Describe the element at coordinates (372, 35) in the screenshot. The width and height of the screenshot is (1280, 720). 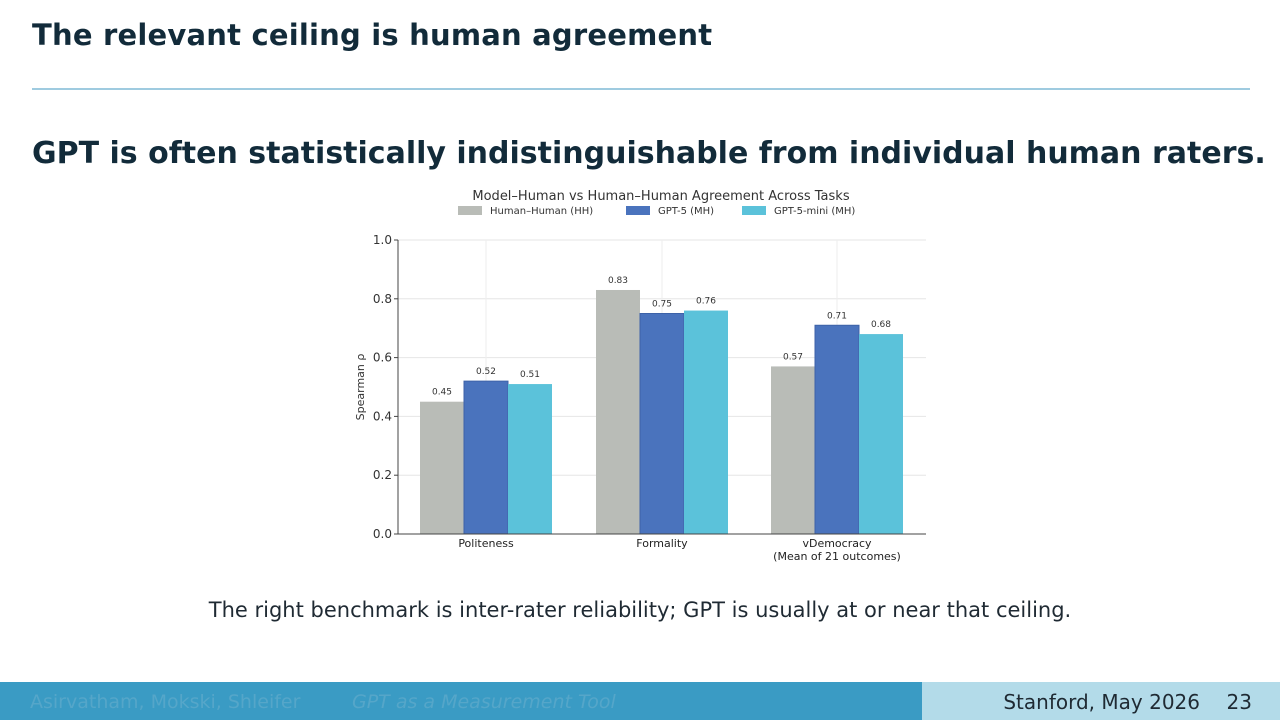
I see `frame-title: The relevant ceiling is human agreement` at that location.